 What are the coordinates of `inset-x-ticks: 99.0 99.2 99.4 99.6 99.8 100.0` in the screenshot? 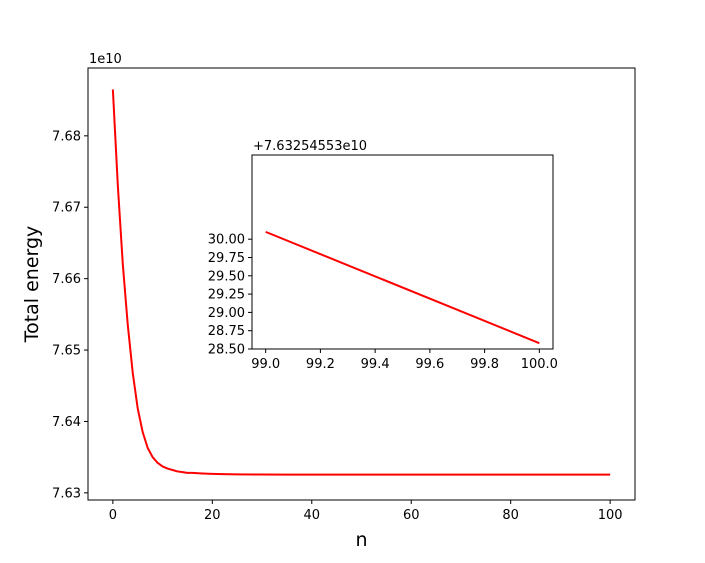 It's located at (404, 360).